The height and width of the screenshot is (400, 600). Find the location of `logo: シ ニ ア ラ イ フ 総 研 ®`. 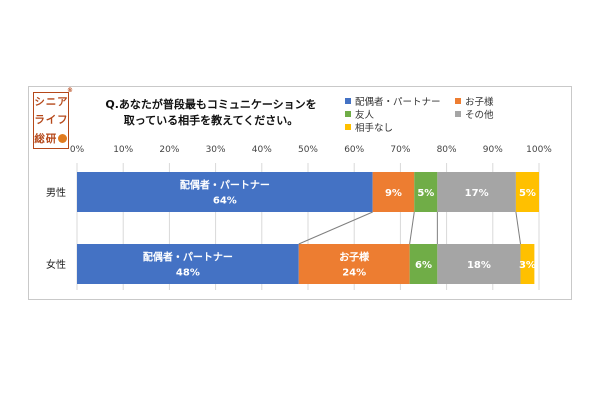

logo: シ ニ ア ラ イ フ 総 研 ® is located at coordinates (53, 118).